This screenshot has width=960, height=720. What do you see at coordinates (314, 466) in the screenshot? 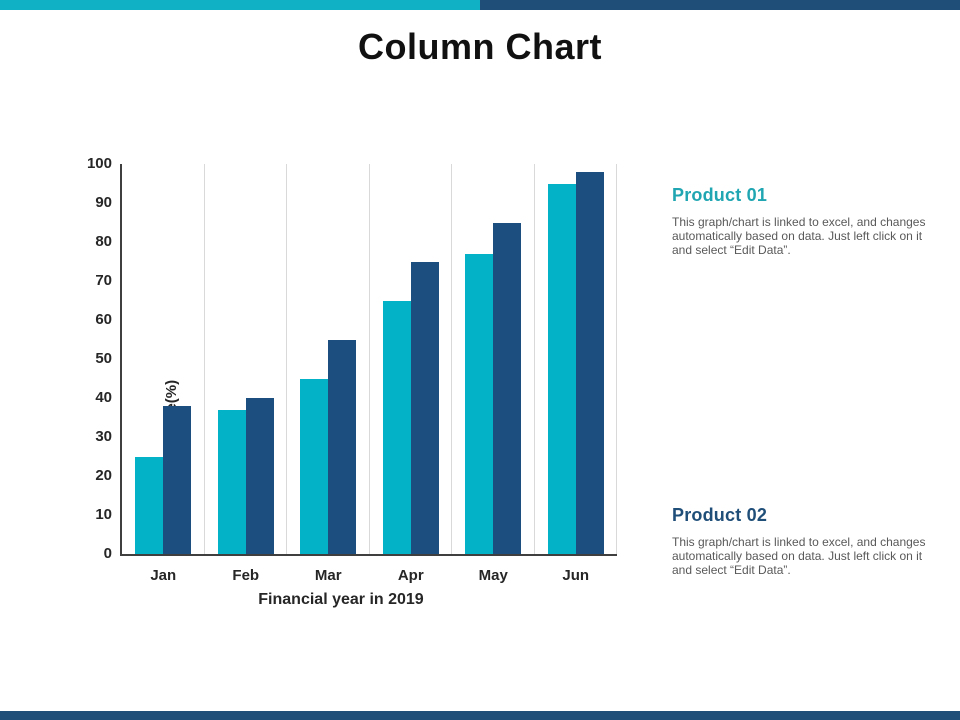
I see `bar-product-01-mar` at bounding box center [314, 466].